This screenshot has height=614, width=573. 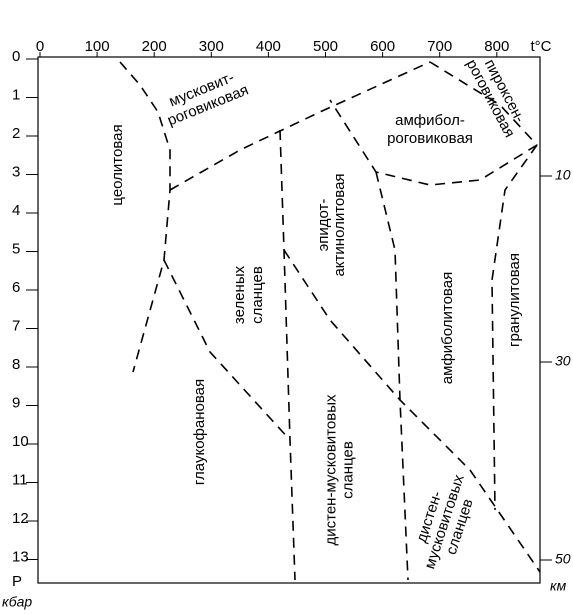 What do you see at coordinates (514, 300) in the screenshot?
I see `facies-label: гранулитовая` at bounding box center [514, 300].